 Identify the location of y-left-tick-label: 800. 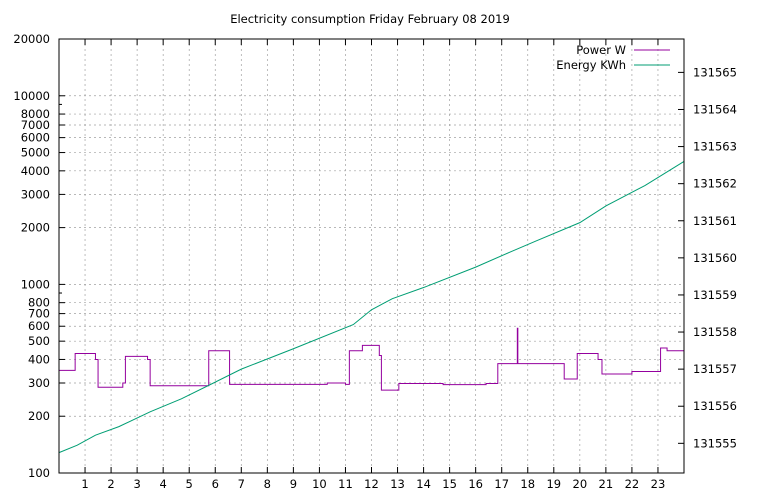
(39, 303).